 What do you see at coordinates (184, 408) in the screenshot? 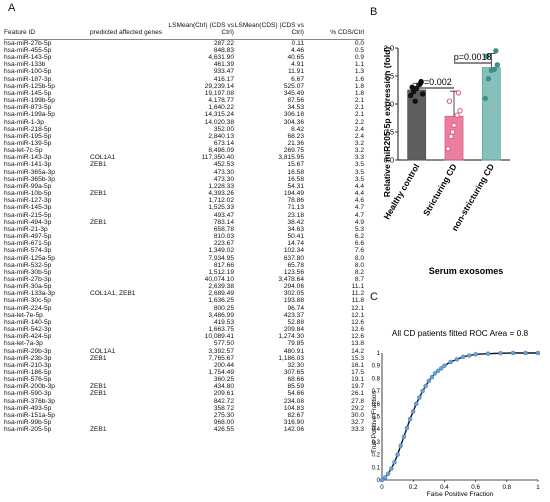
I see `table-row: hsa-miR-493-5p 358.72 104.83 29.2` at bounding box center [184, 408].